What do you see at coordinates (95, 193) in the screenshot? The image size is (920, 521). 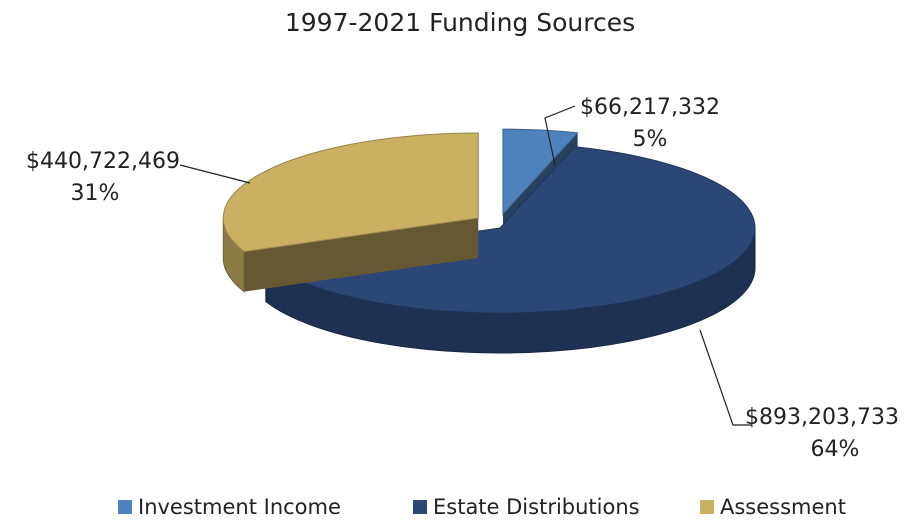 I see `percent-label: 31%` at bounding box center [95, 193].